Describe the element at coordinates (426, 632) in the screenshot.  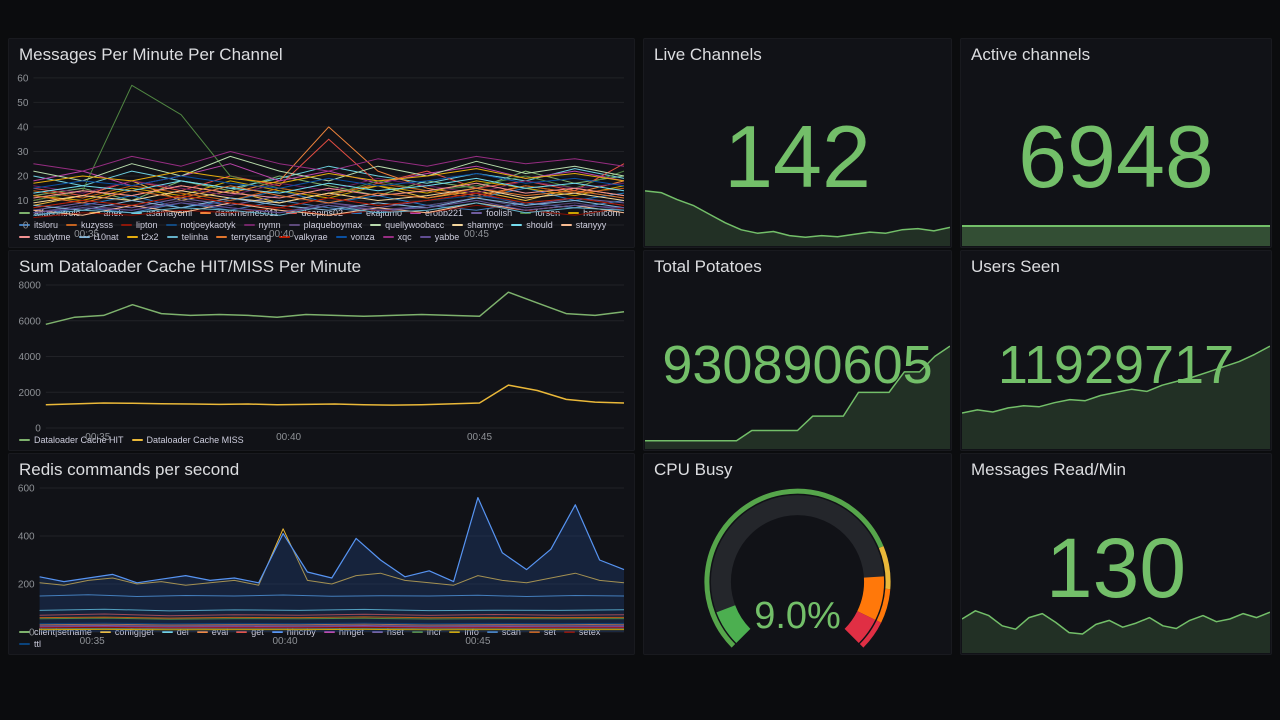
I see `legend-item-incr: incr` at that location.